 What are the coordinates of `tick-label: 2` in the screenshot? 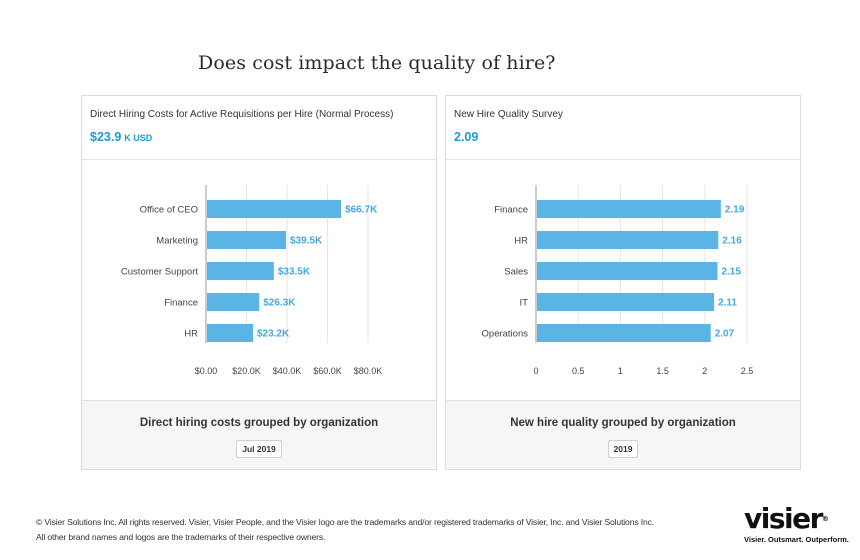 It's located at (704, 371).